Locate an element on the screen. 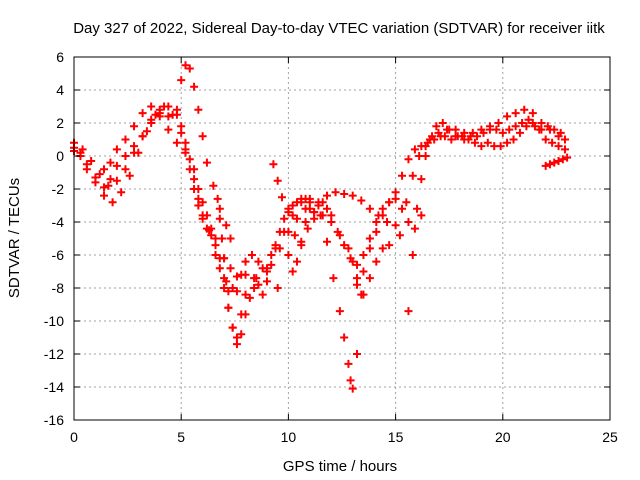  x-tick-label: 20 is located at coordinates (503, 437).